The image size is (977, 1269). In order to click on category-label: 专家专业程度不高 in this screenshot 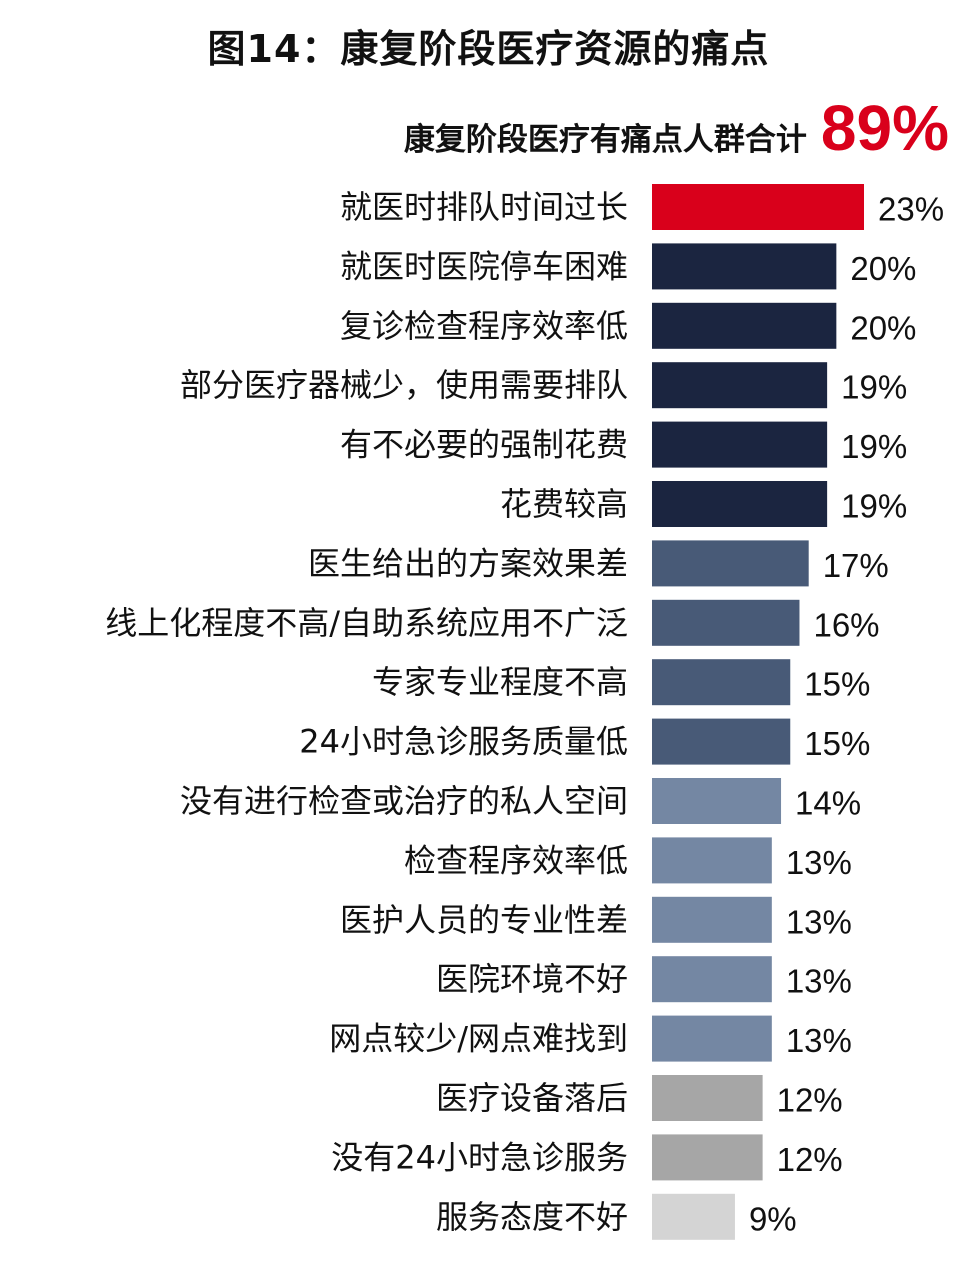, I will do `click(500, 682)`.